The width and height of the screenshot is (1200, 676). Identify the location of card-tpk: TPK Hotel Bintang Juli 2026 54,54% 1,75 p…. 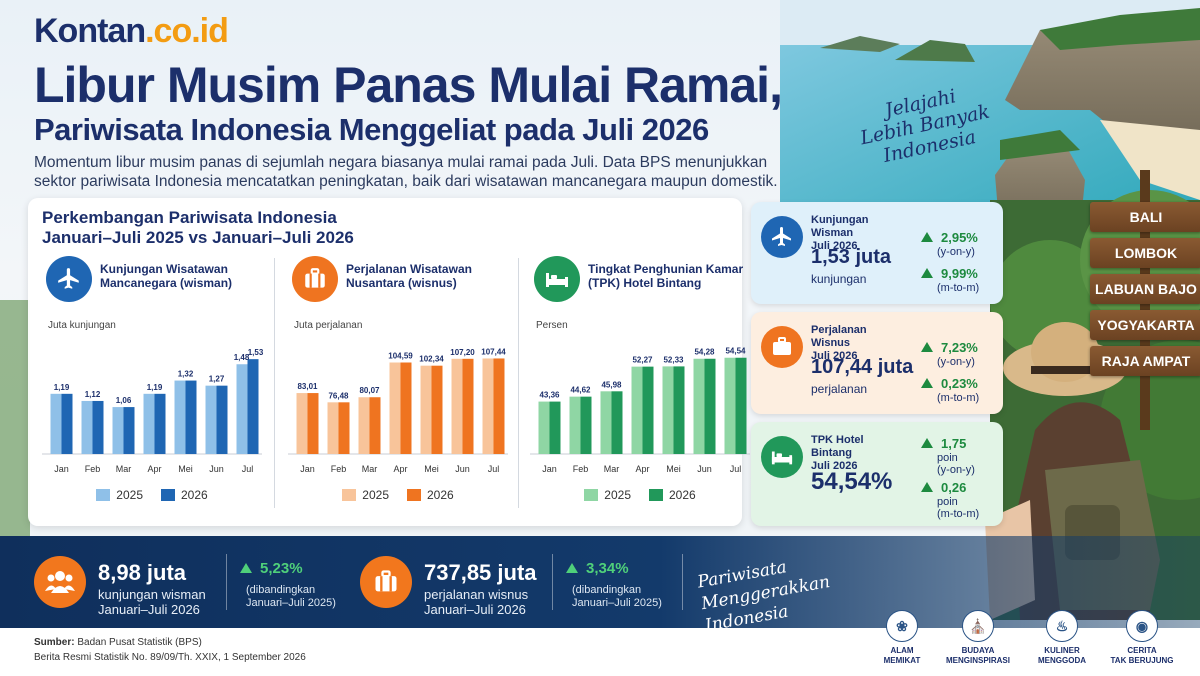
(877, 474).